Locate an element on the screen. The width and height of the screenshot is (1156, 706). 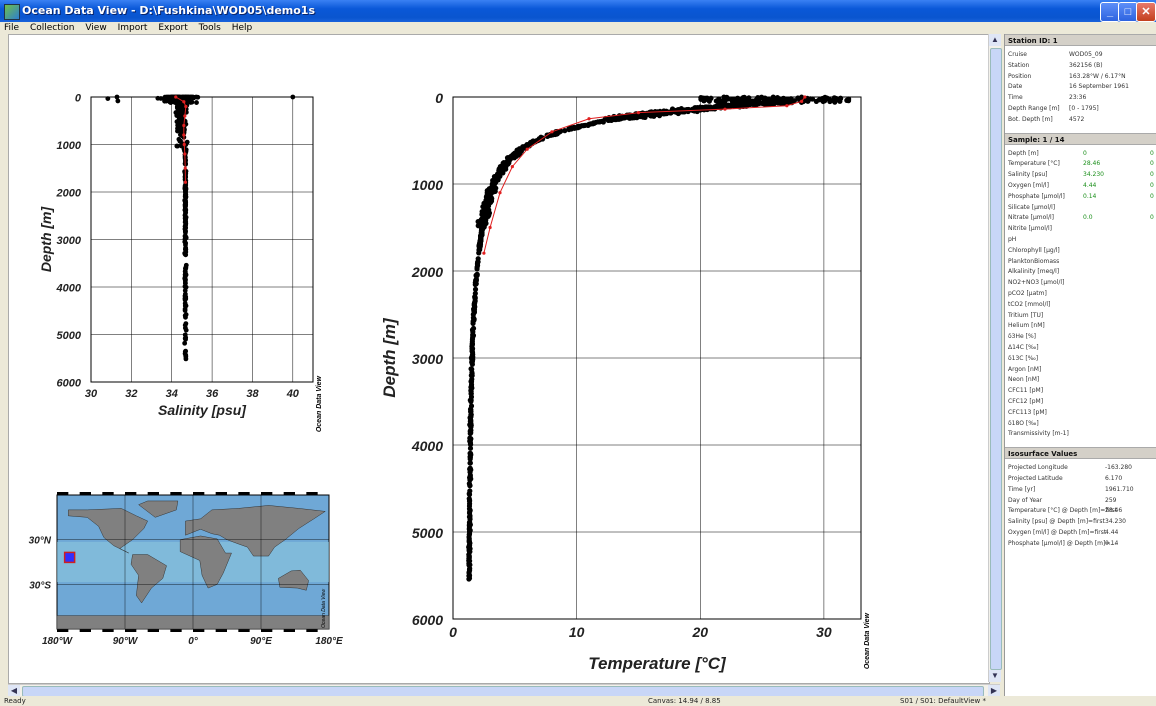
menu-collection: Collection is located at coordinates (52, 28).